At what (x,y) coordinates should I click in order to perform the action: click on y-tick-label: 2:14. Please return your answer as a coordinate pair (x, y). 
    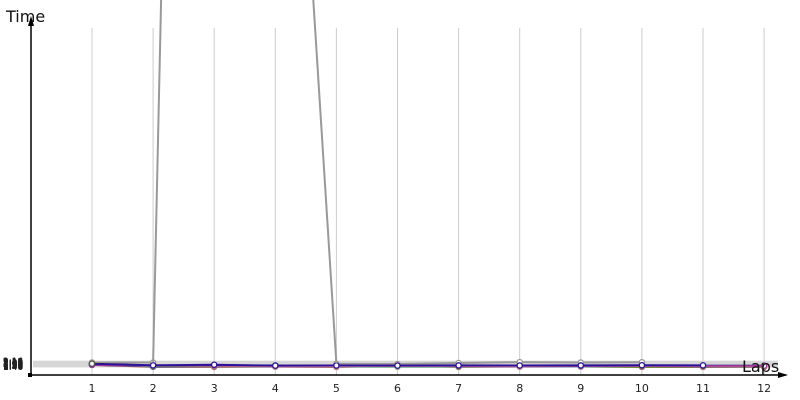
    Looking at the image, I should click on (13, 363).